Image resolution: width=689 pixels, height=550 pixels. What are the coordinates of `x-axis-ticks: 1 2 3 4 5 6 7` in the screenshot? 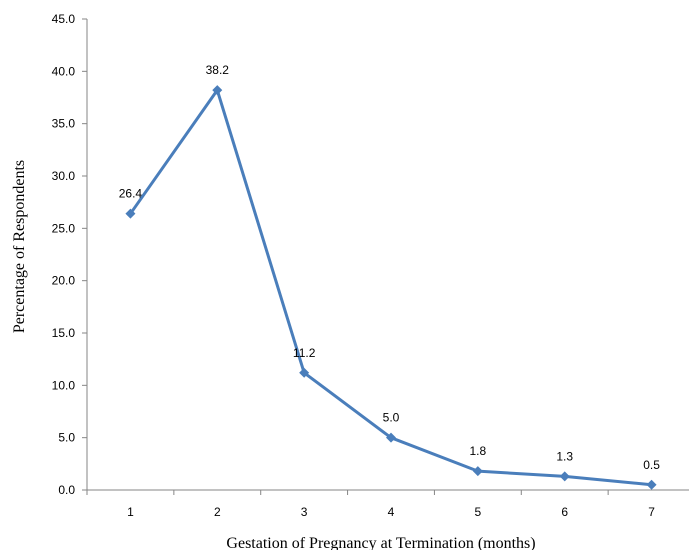 It's located at (370, 504).